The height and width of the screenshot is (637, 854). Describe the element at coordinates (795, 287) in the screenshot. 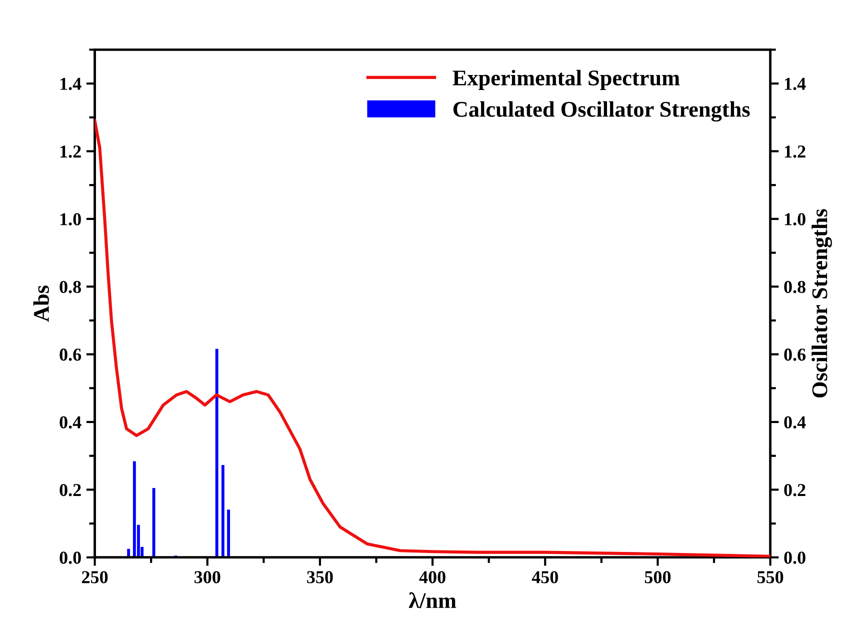

I see `y2-tick-label: 0.8` at that location.